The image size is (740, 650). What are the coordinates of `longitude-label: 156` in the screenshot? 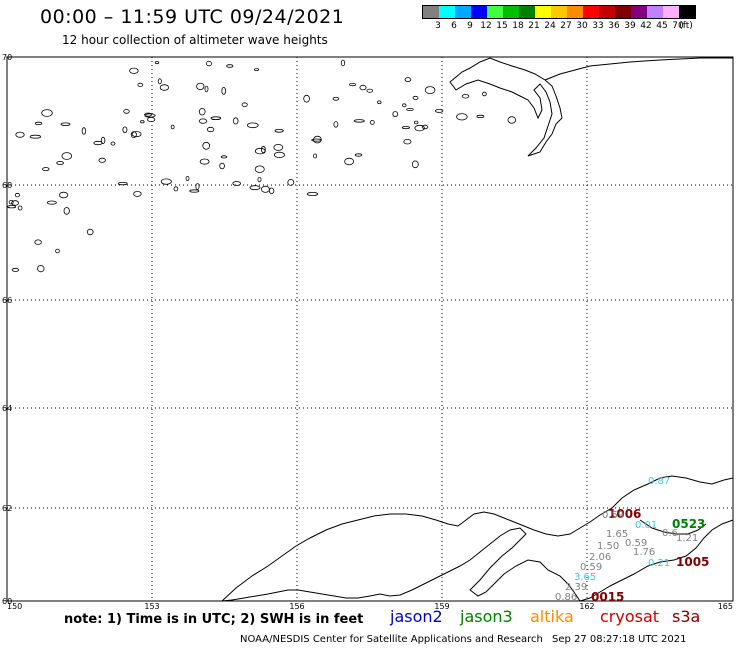 It's located at (296, 606).